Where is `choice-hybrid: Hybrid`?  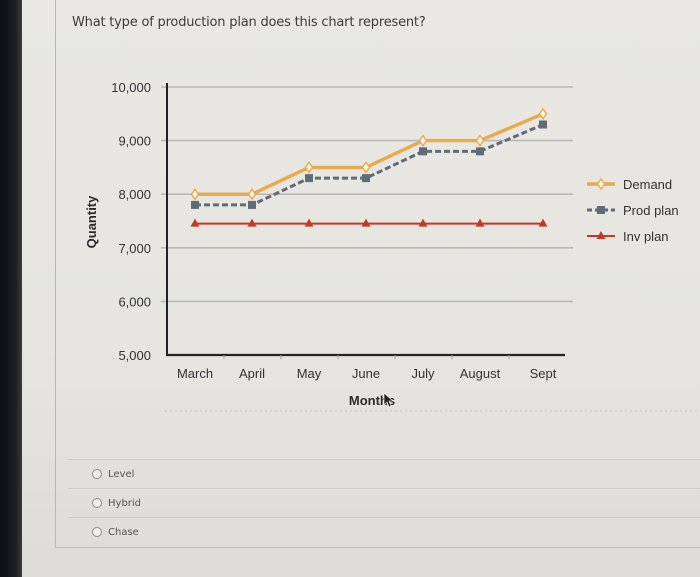 choice-hybrid: Hybrid is located at coordinates (384, 502).